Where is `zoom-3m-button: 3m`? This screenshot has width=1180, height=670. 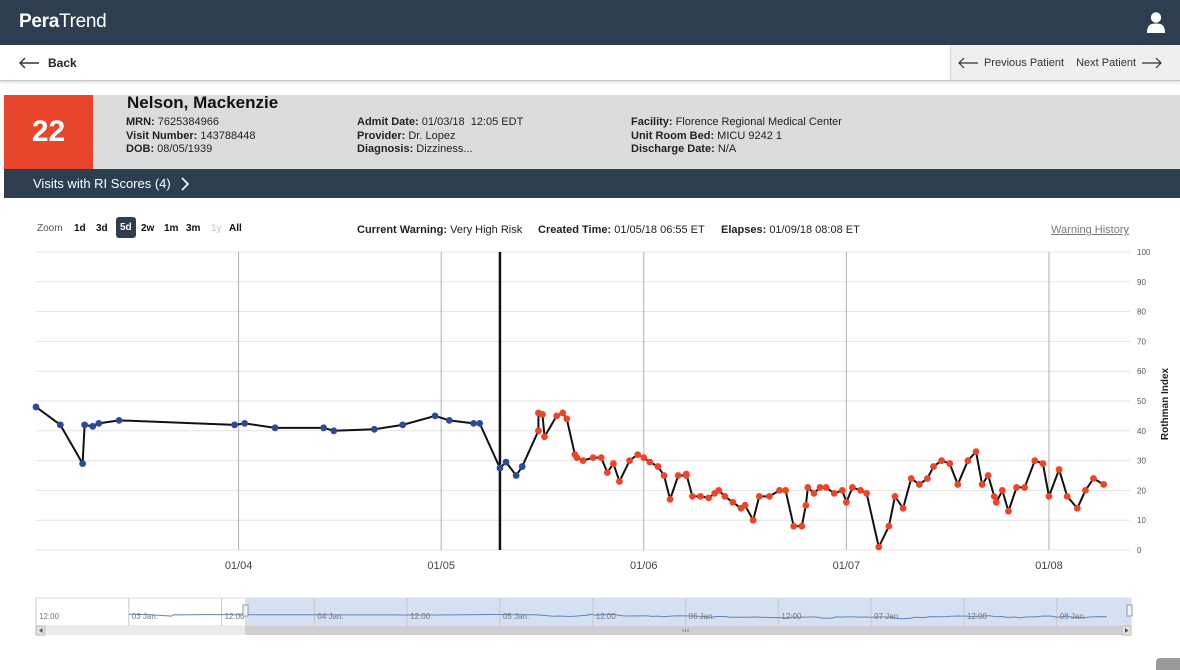 zoom-3m-button: 3m is located at coordinates (193, 228).